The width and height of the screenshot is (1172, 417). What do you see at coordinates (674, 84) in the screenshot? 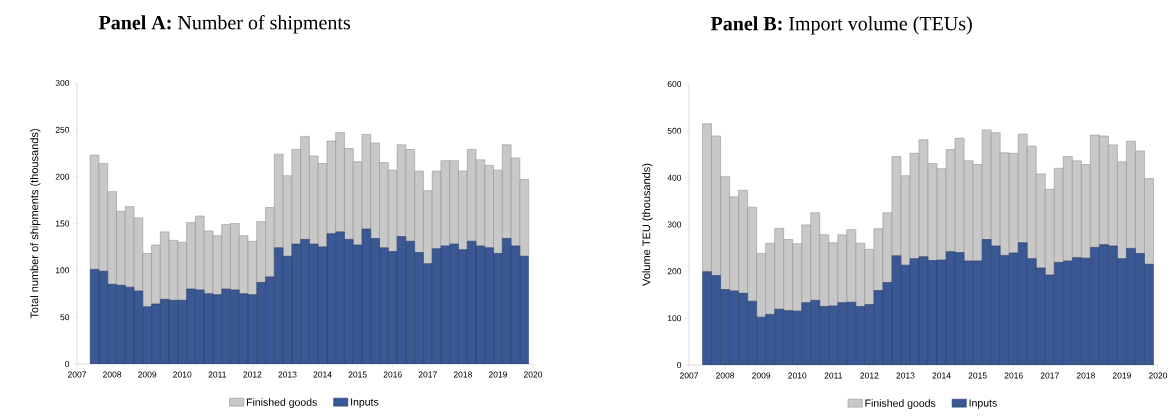
I see `y-tick-label: 600` at bounding box center [674, 84].